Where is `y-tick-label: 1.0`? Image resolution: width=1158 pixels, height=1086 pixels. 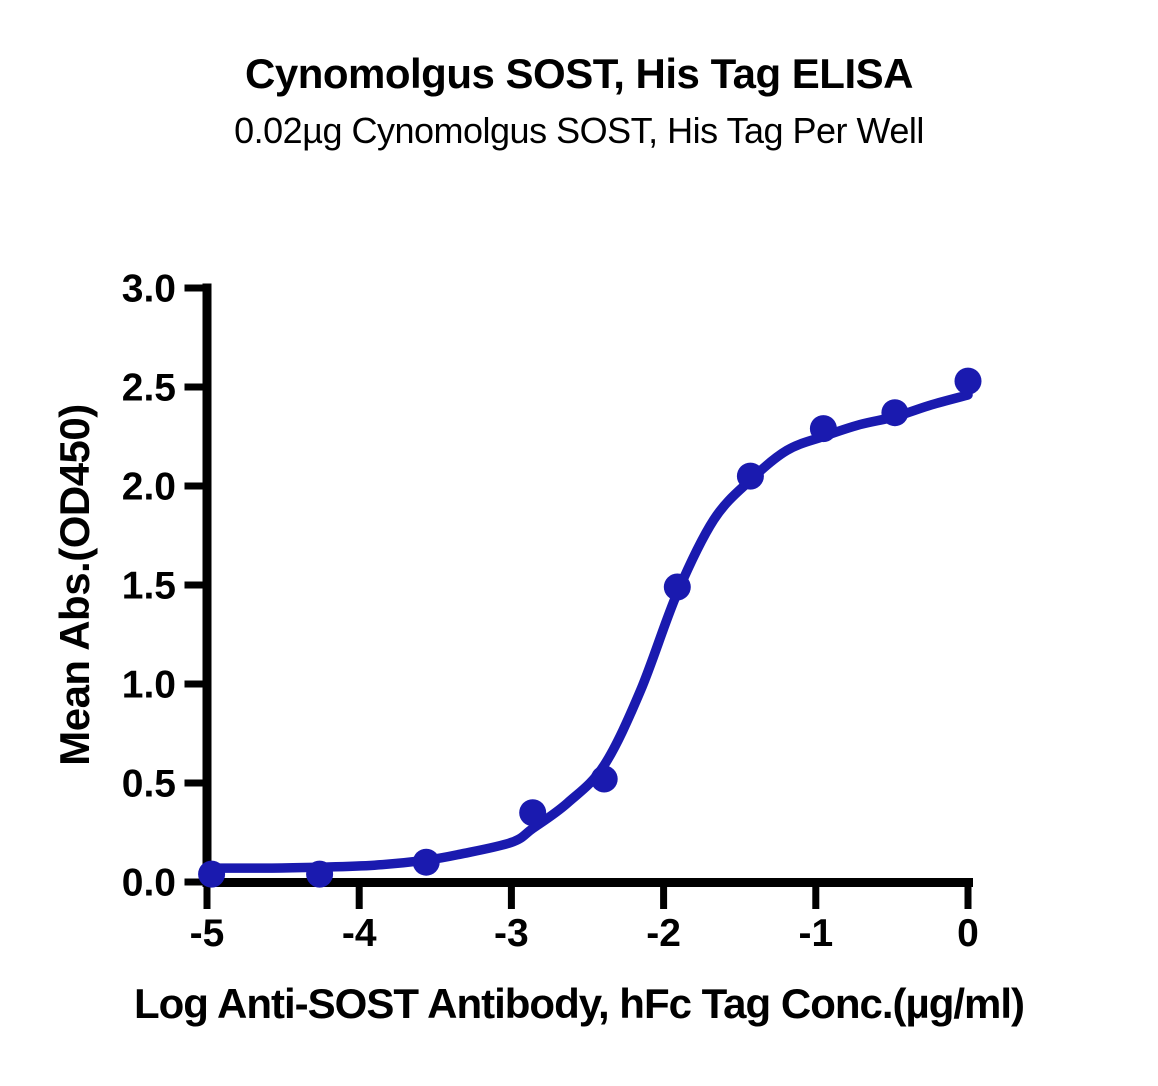 y-tick-label: 1.0 is located at coordinates (149, 685).